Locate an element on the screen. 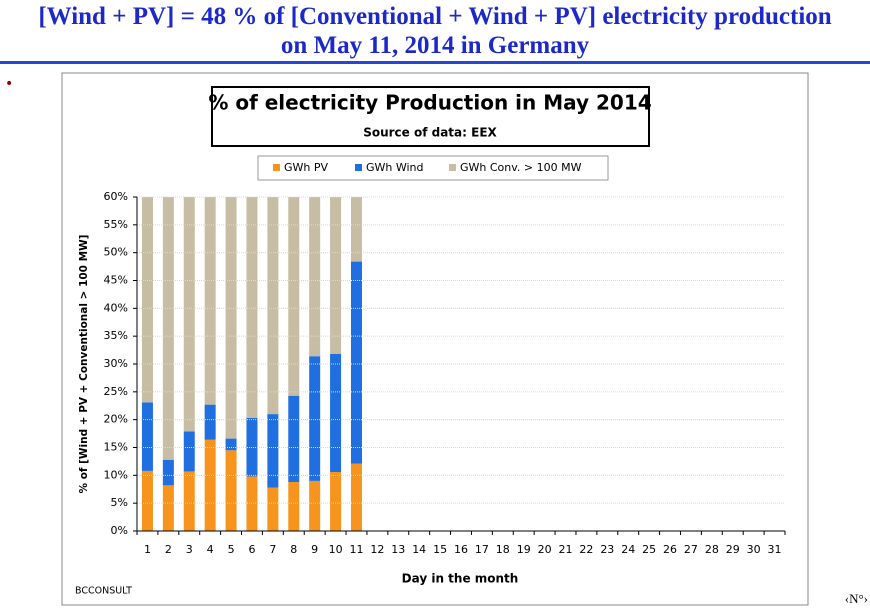 The image size is (870, 610). x-tick-label: 5 is located at coordinates (231, 549).